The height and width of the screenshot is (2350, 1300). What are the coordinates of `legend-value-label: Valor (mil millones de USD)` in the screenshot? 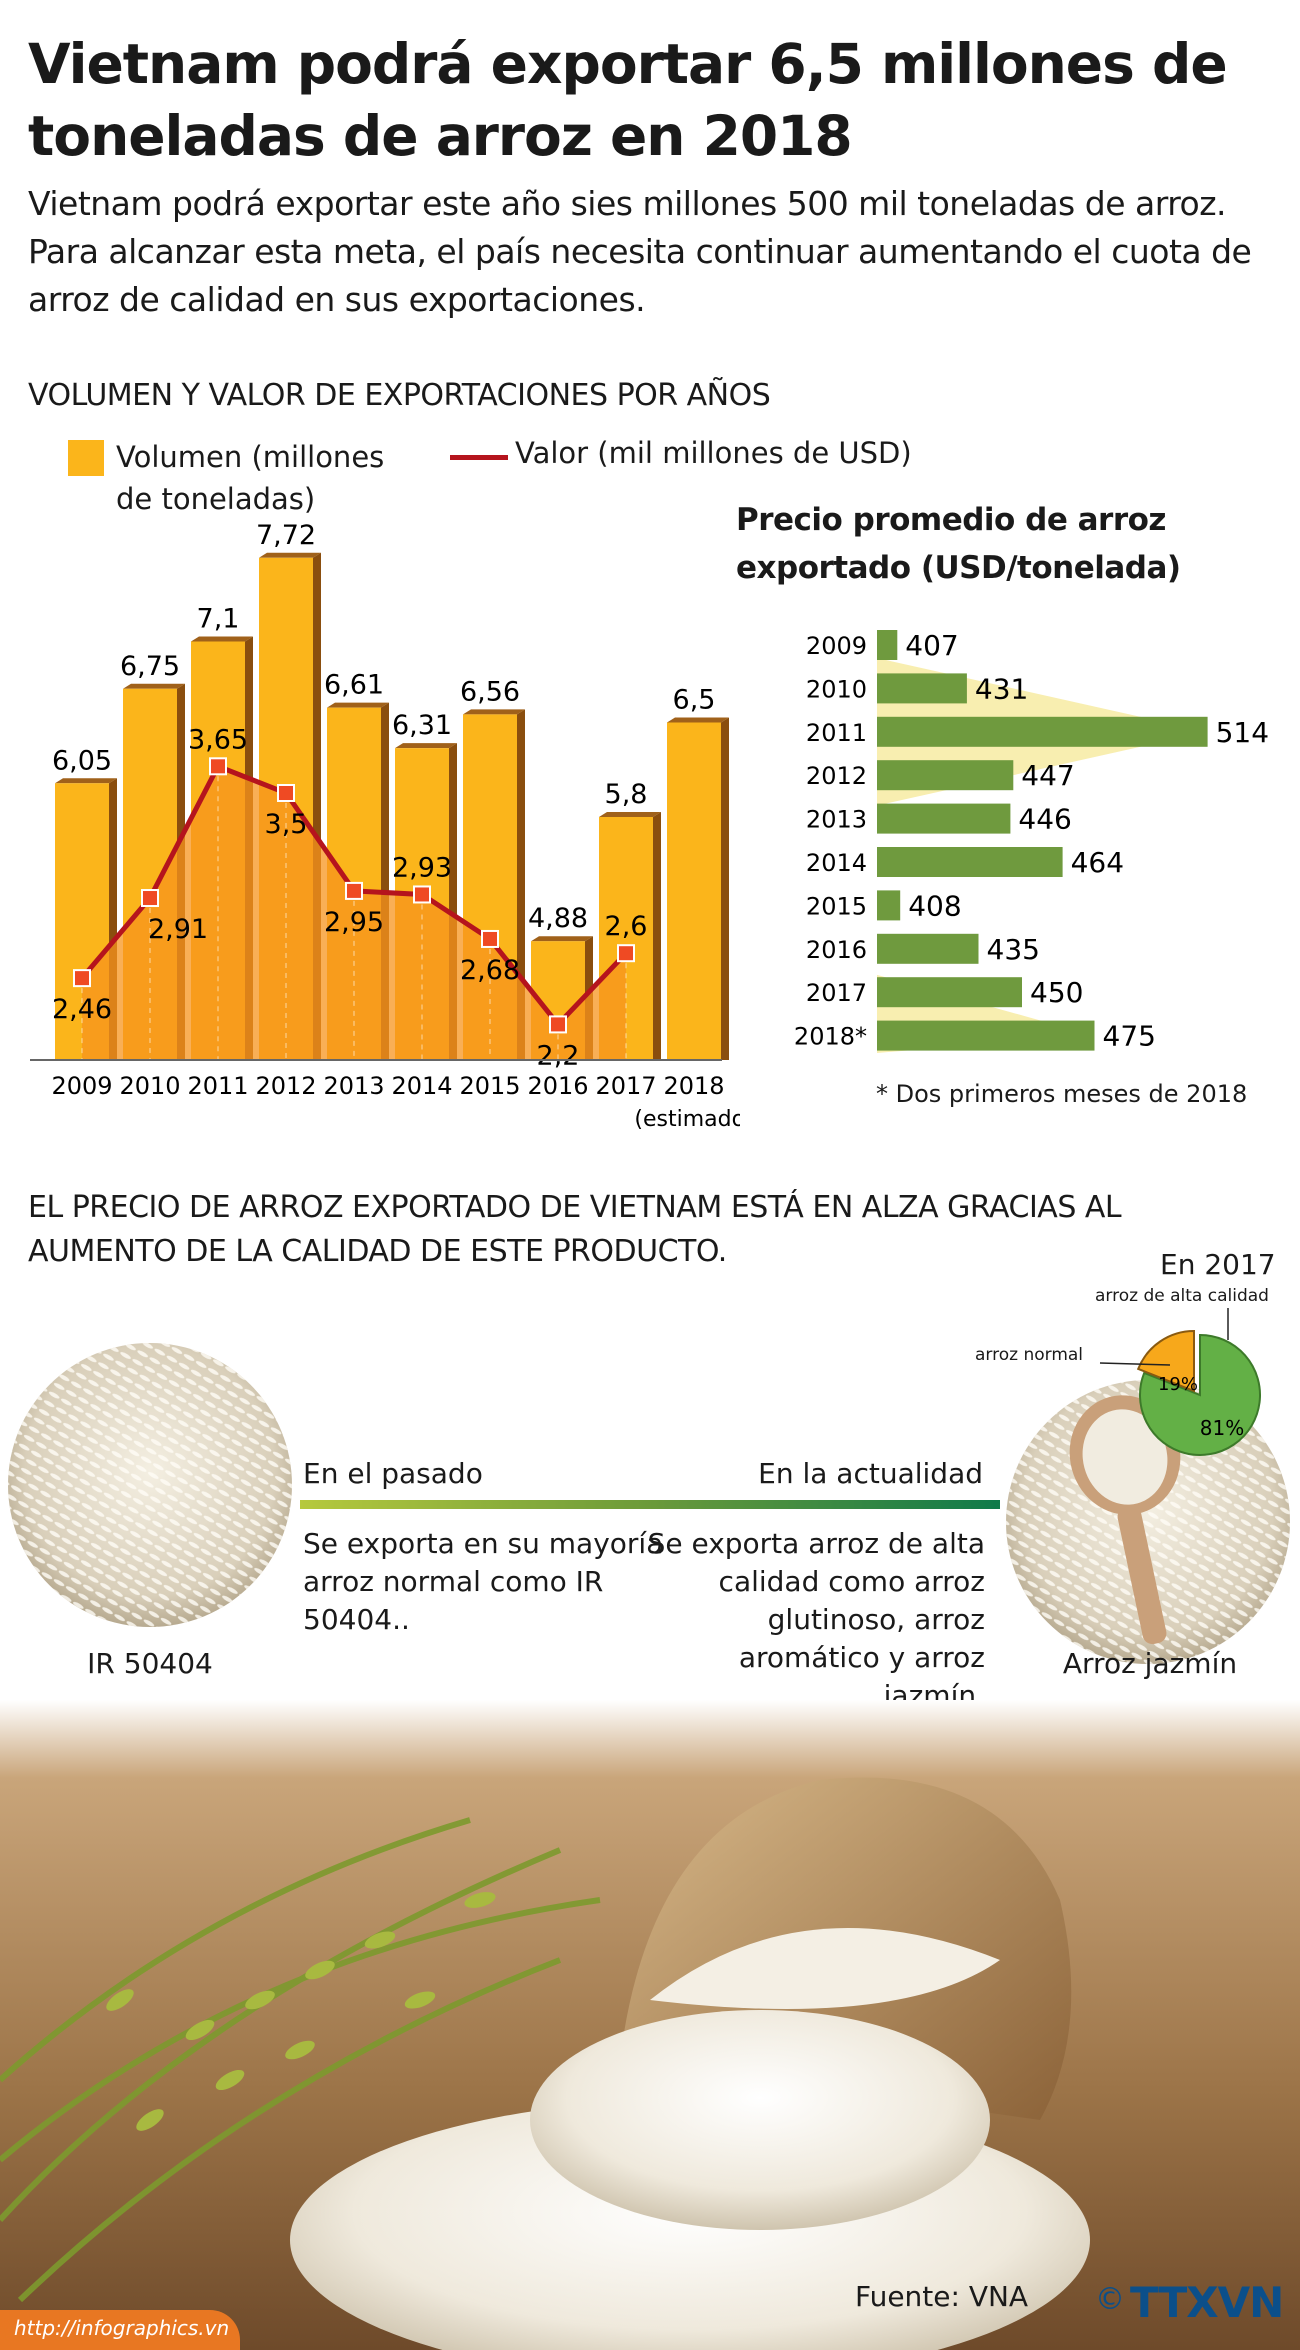 It's located at (713, 453).